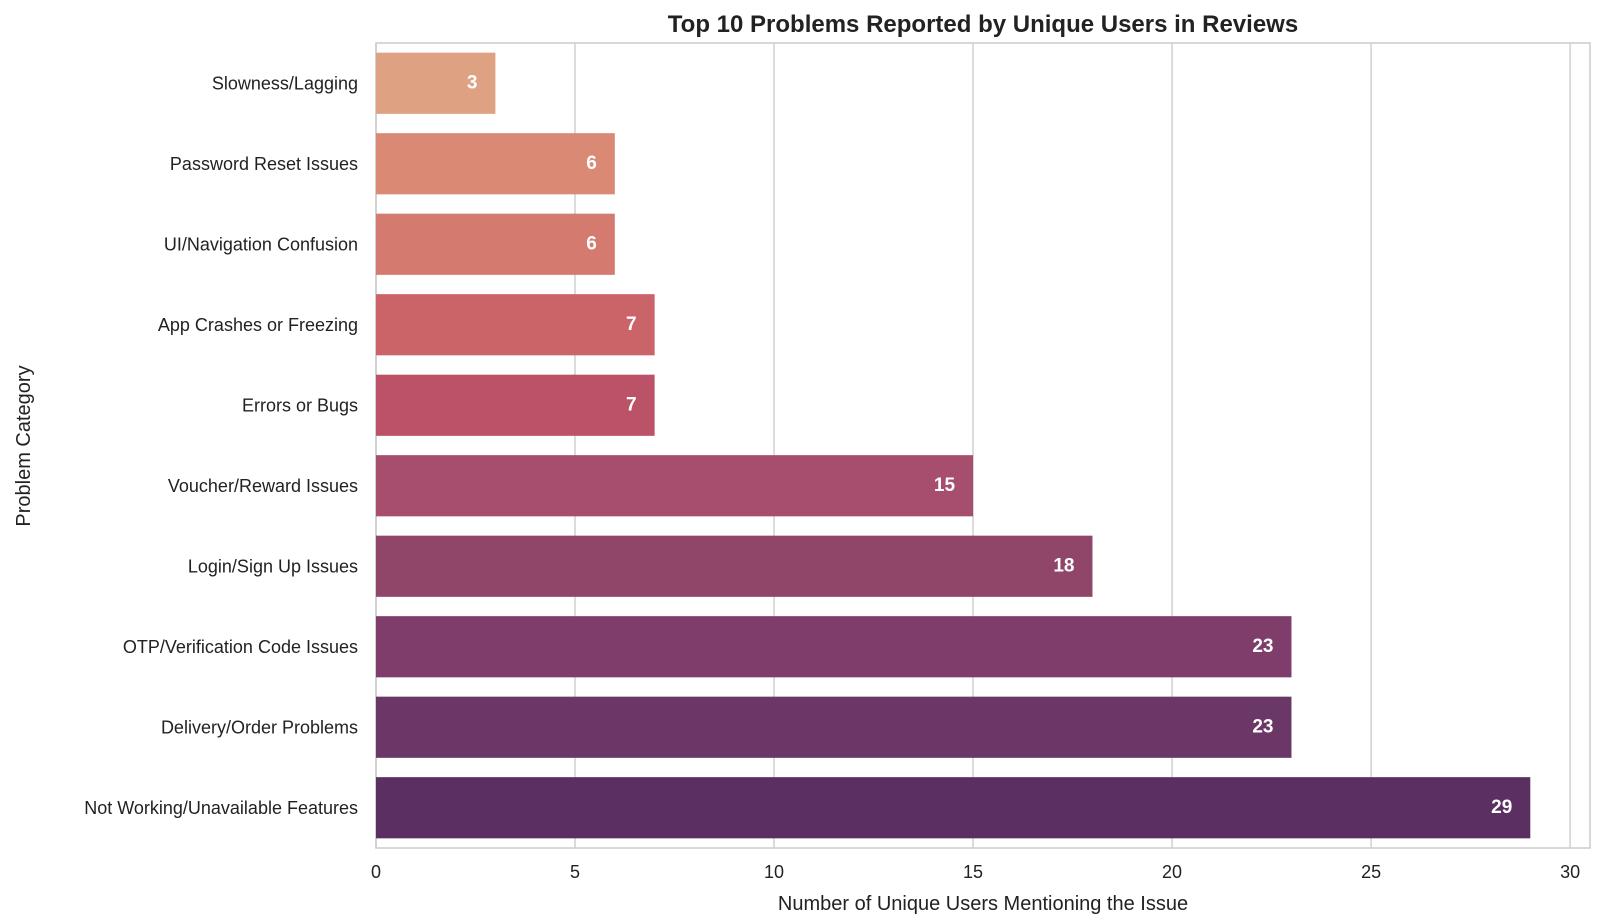 The image size is (1600, 924). I want to click on category-label: UI/Navigation Confusion, so click(261, 244).